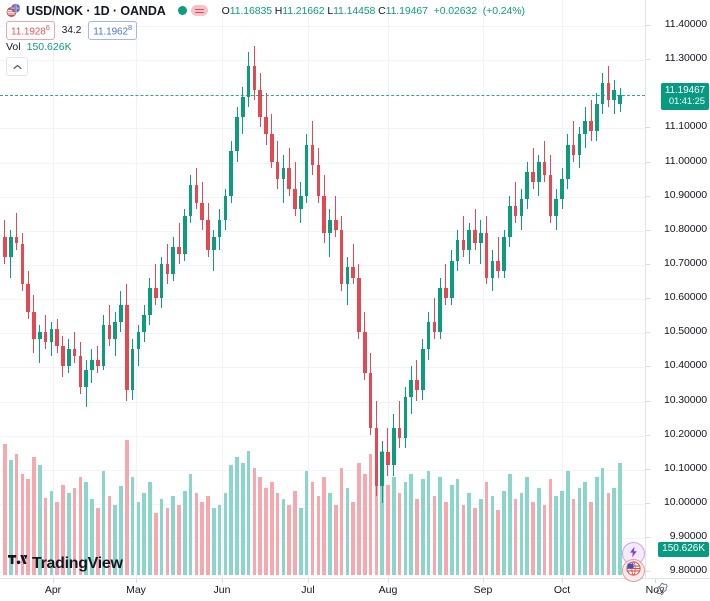 The width and height of the screenshot is (710, 601). What do you see at coordinates (388, 590) in the screenshot?
I see `time-axis-label: Aug` at bounding box center [388, 590].